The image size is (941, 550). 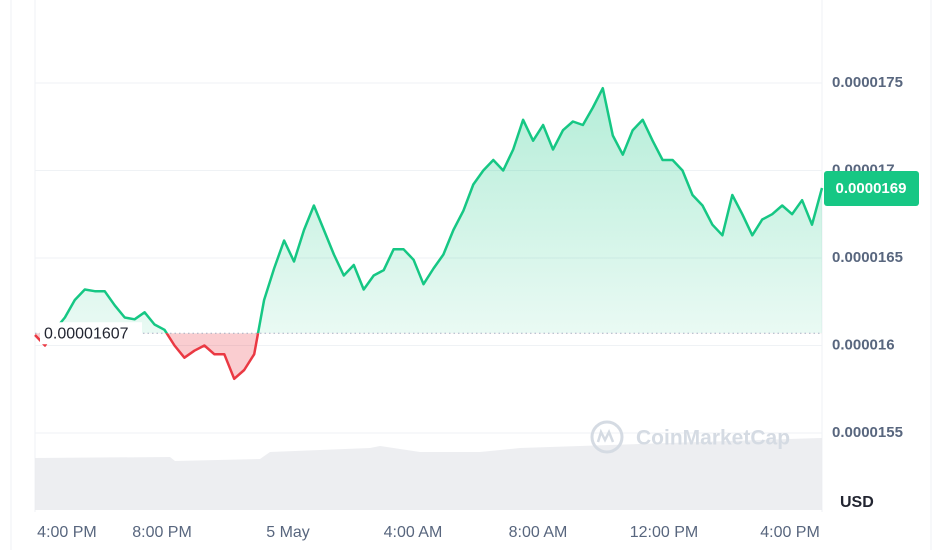 What do you see at coordinates (867, 82) in the screenshot?
I see `y-tick-label: 0.0000175` at bounding box center [867, 82].